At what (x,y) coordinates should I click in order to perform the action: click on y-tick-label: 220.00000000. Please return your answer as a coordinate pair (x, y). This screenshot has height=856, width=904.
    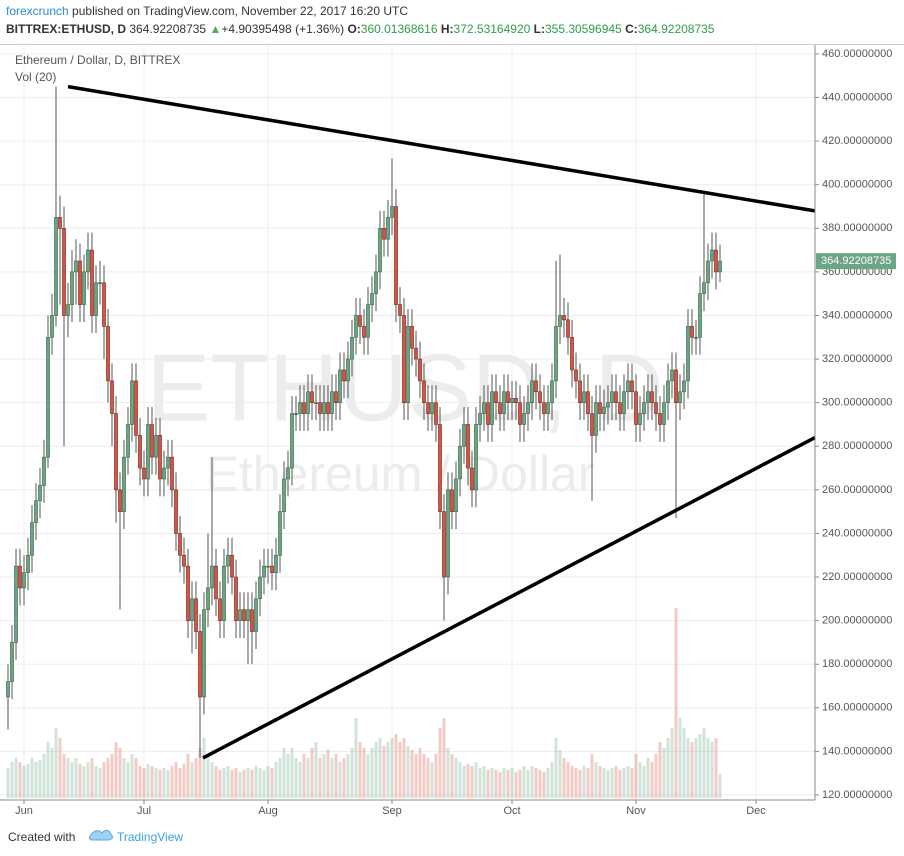
    Looking at the image, I should click on (857, 577).